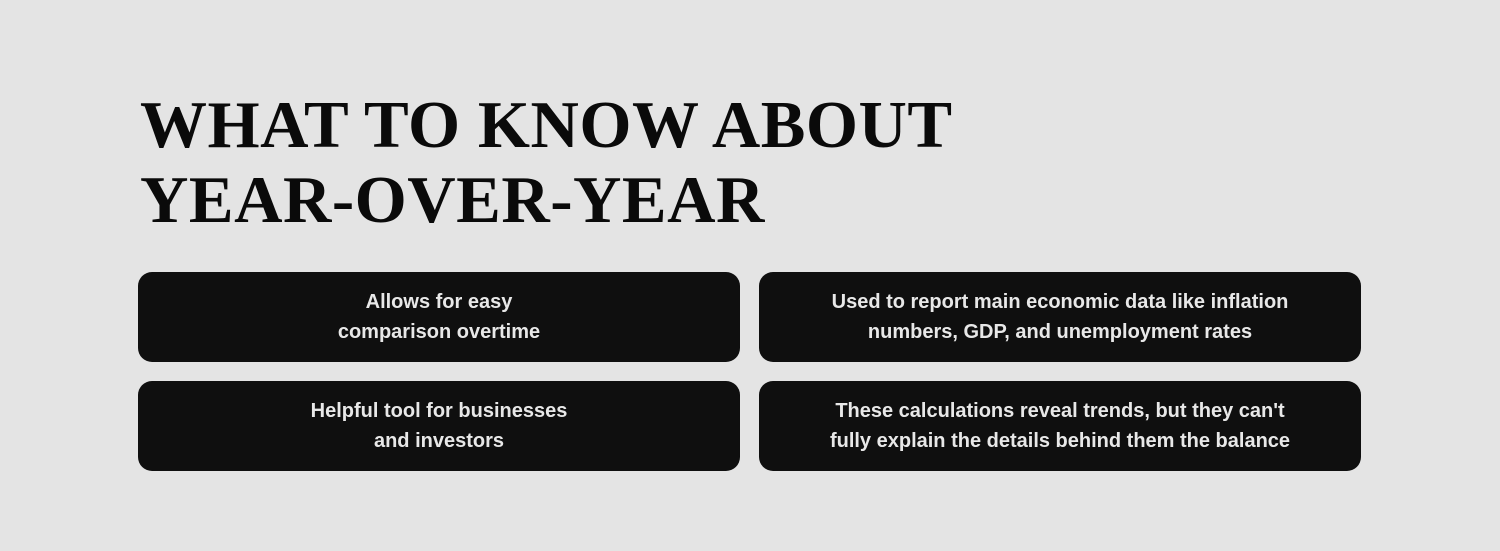  Describe the element at coordinates (439, 302) in the screenshot. I see `card-text-line: Allows for easy` at that location.